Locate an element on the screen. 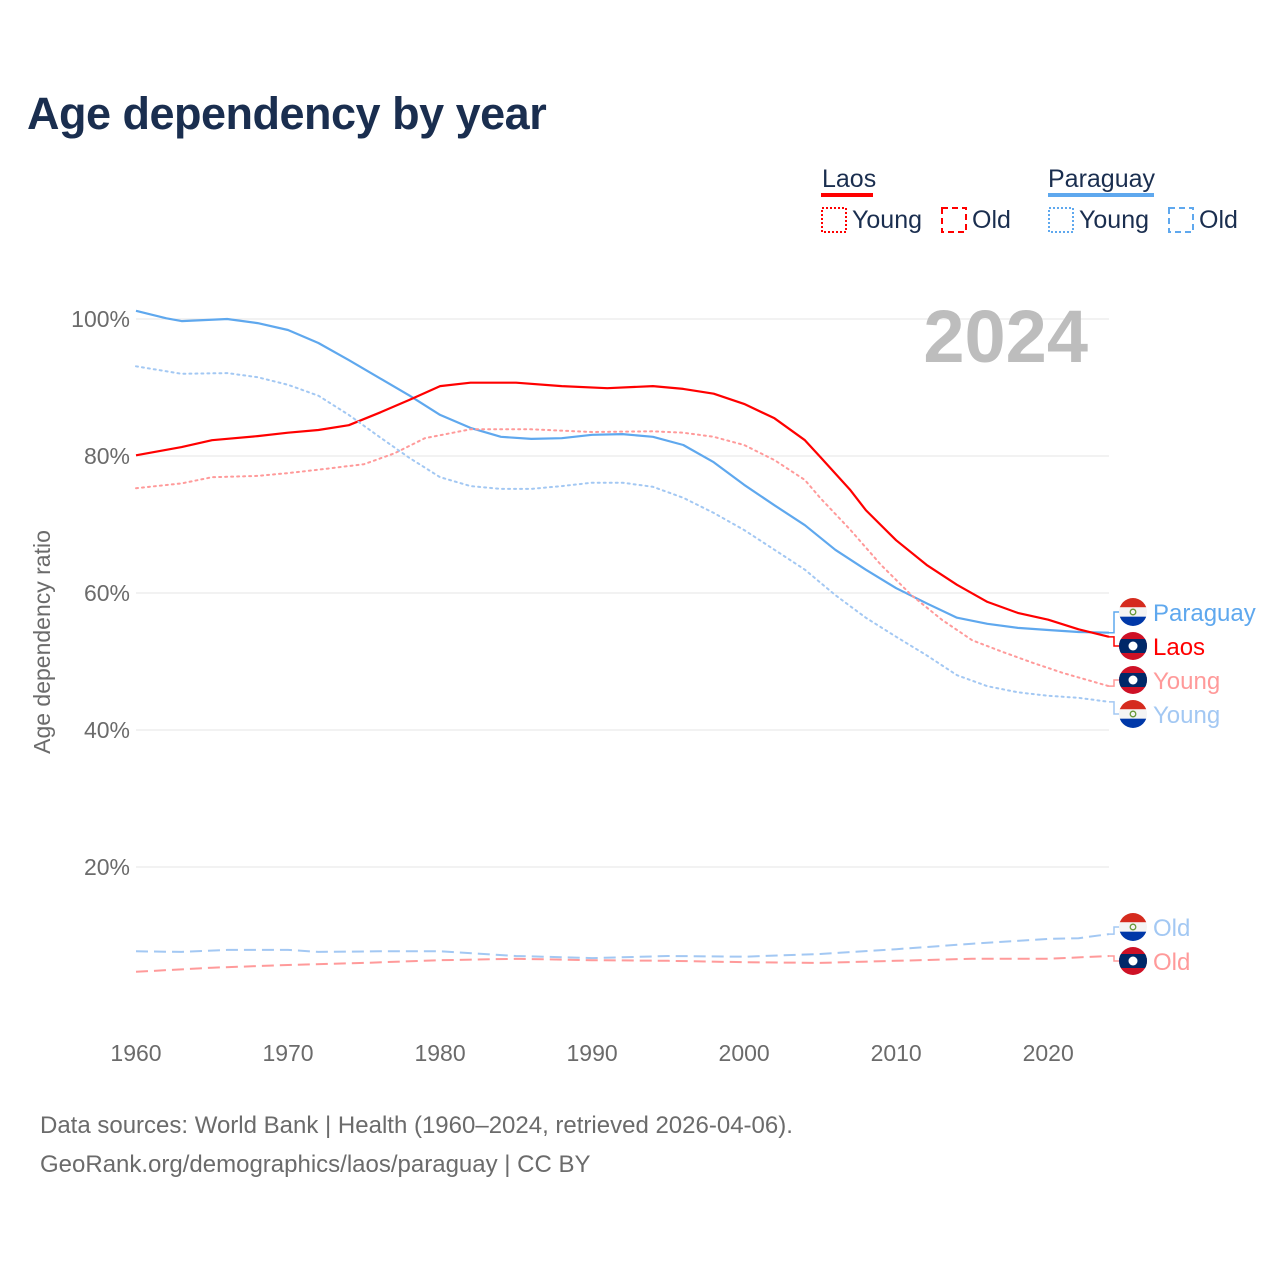  y-tick-label: 60% is located at coordinates (107, 593).